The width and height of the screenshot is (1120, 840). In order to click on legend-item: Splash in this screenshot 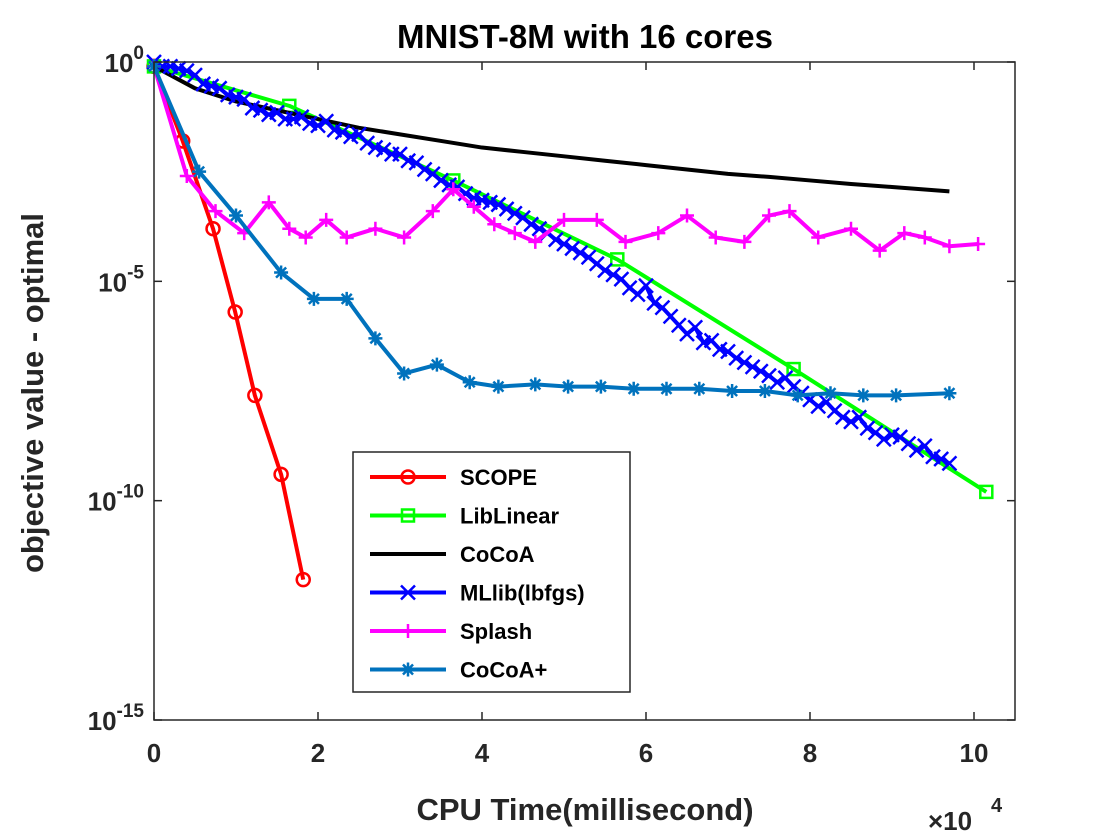, I will do `click(451, 631)`.